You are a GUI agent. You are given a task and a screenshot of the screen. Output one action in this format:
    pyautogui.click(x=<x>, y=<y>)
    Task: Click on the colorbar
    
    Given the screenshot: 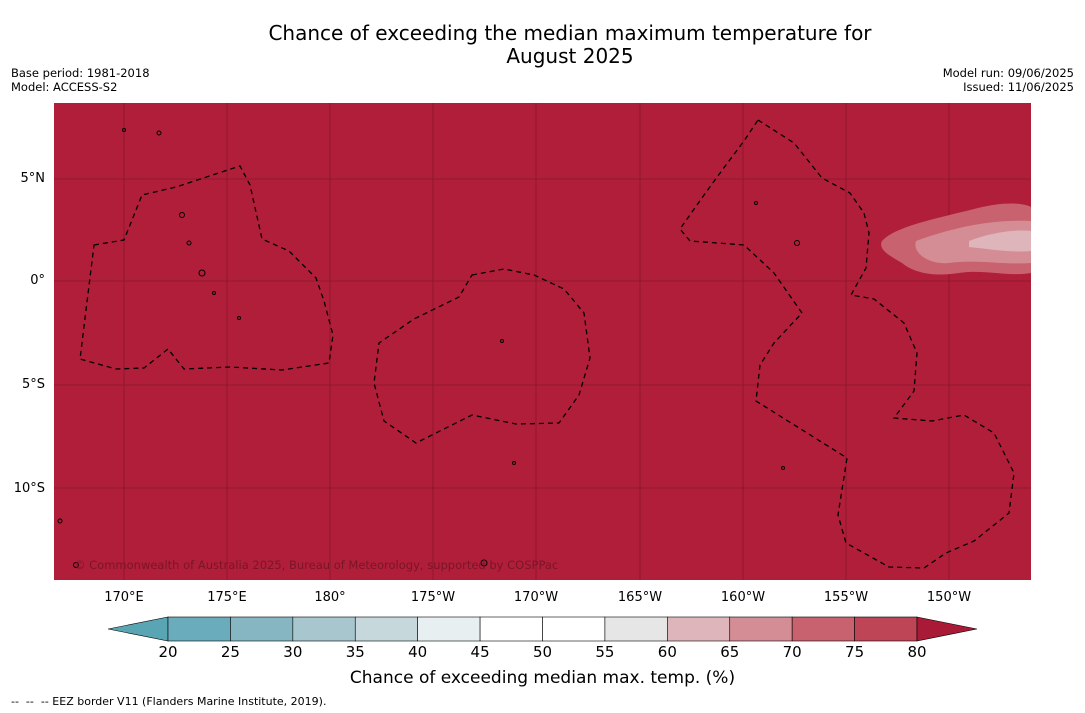 What is the action you would take?
    pyautogui.click(x=543, y=629)
    